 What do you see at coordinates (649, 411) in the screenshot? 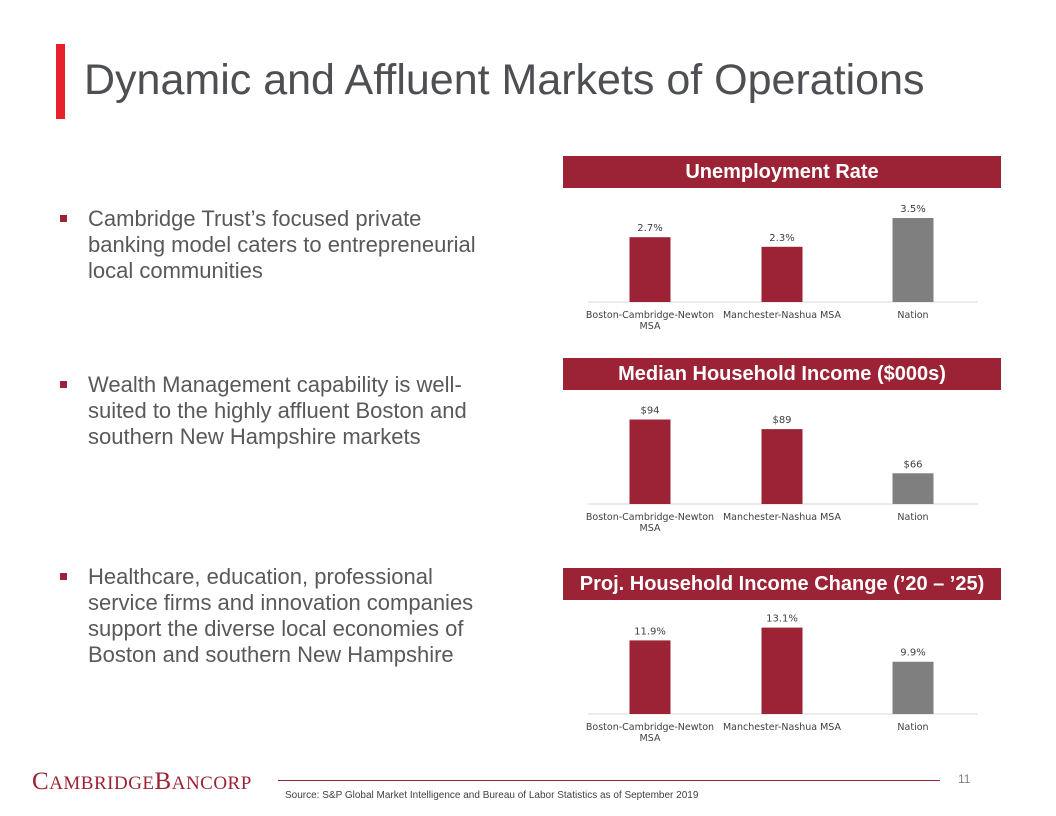
I see `data-label: $94` at bounding box center [649, 411].